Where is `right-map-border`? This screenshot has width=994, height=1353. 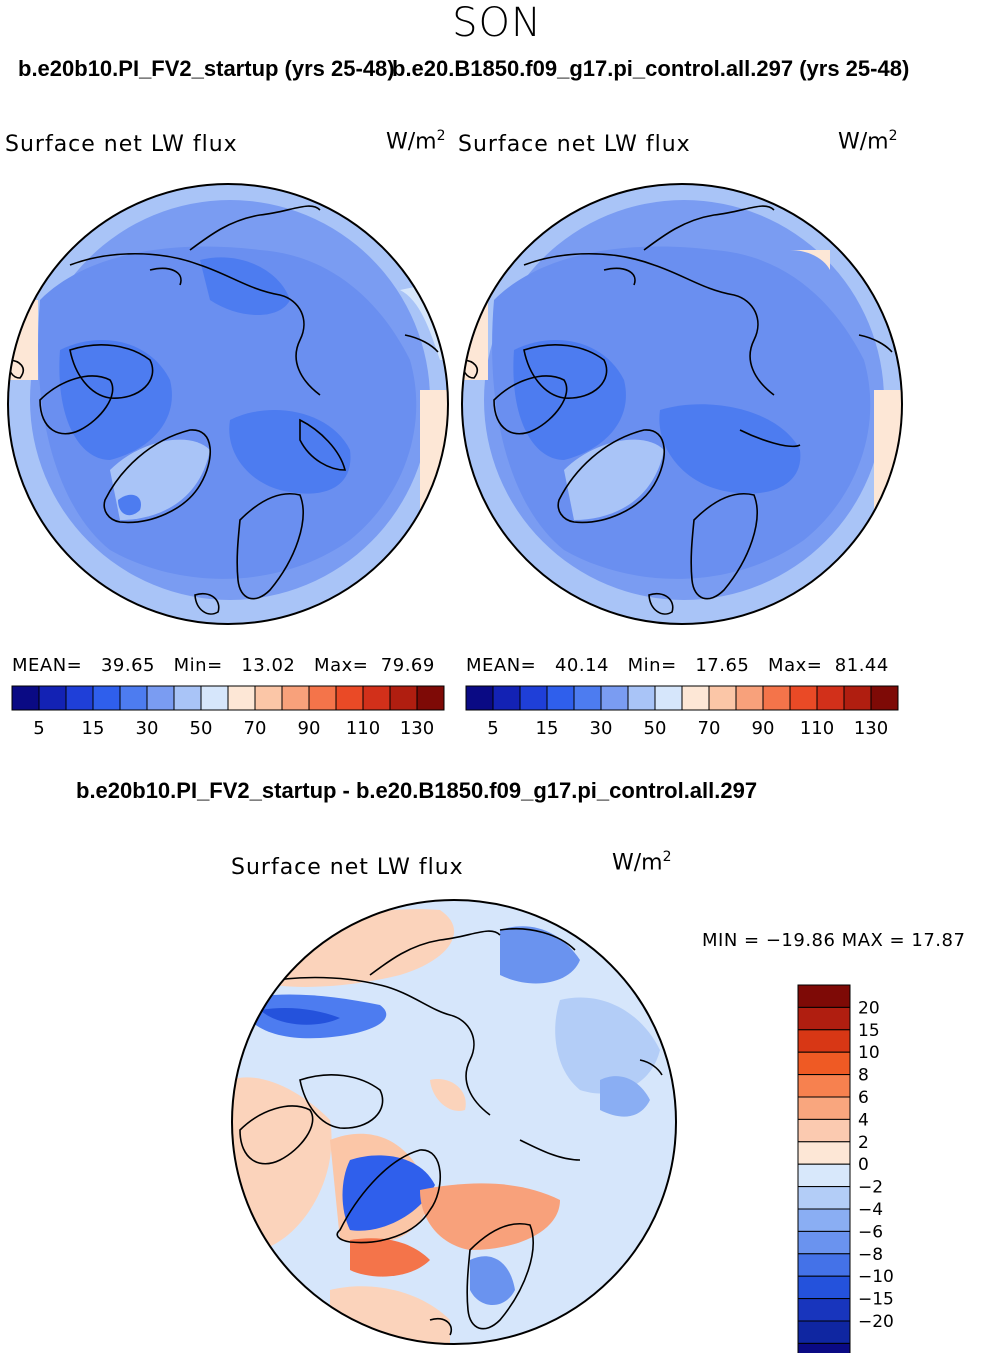 right-map-border is located at coordinates (682, 404).